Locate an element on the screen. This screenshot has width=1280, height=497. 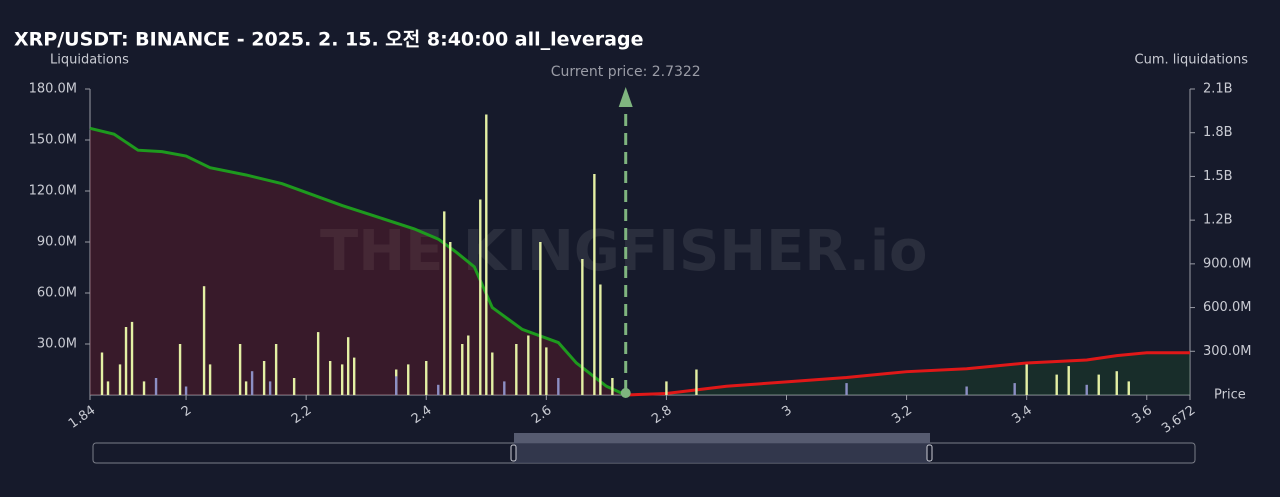
x-axis-label: Price is located at coordinates (1230, 395).